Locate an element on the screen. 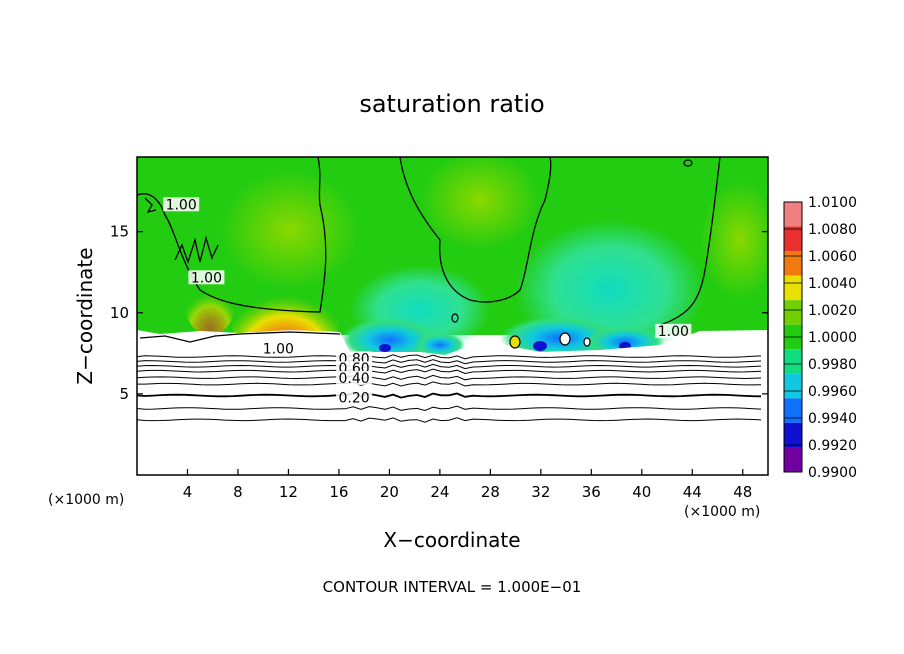  x-axis-label: X−coordinate is located at coordinates (451, 540).